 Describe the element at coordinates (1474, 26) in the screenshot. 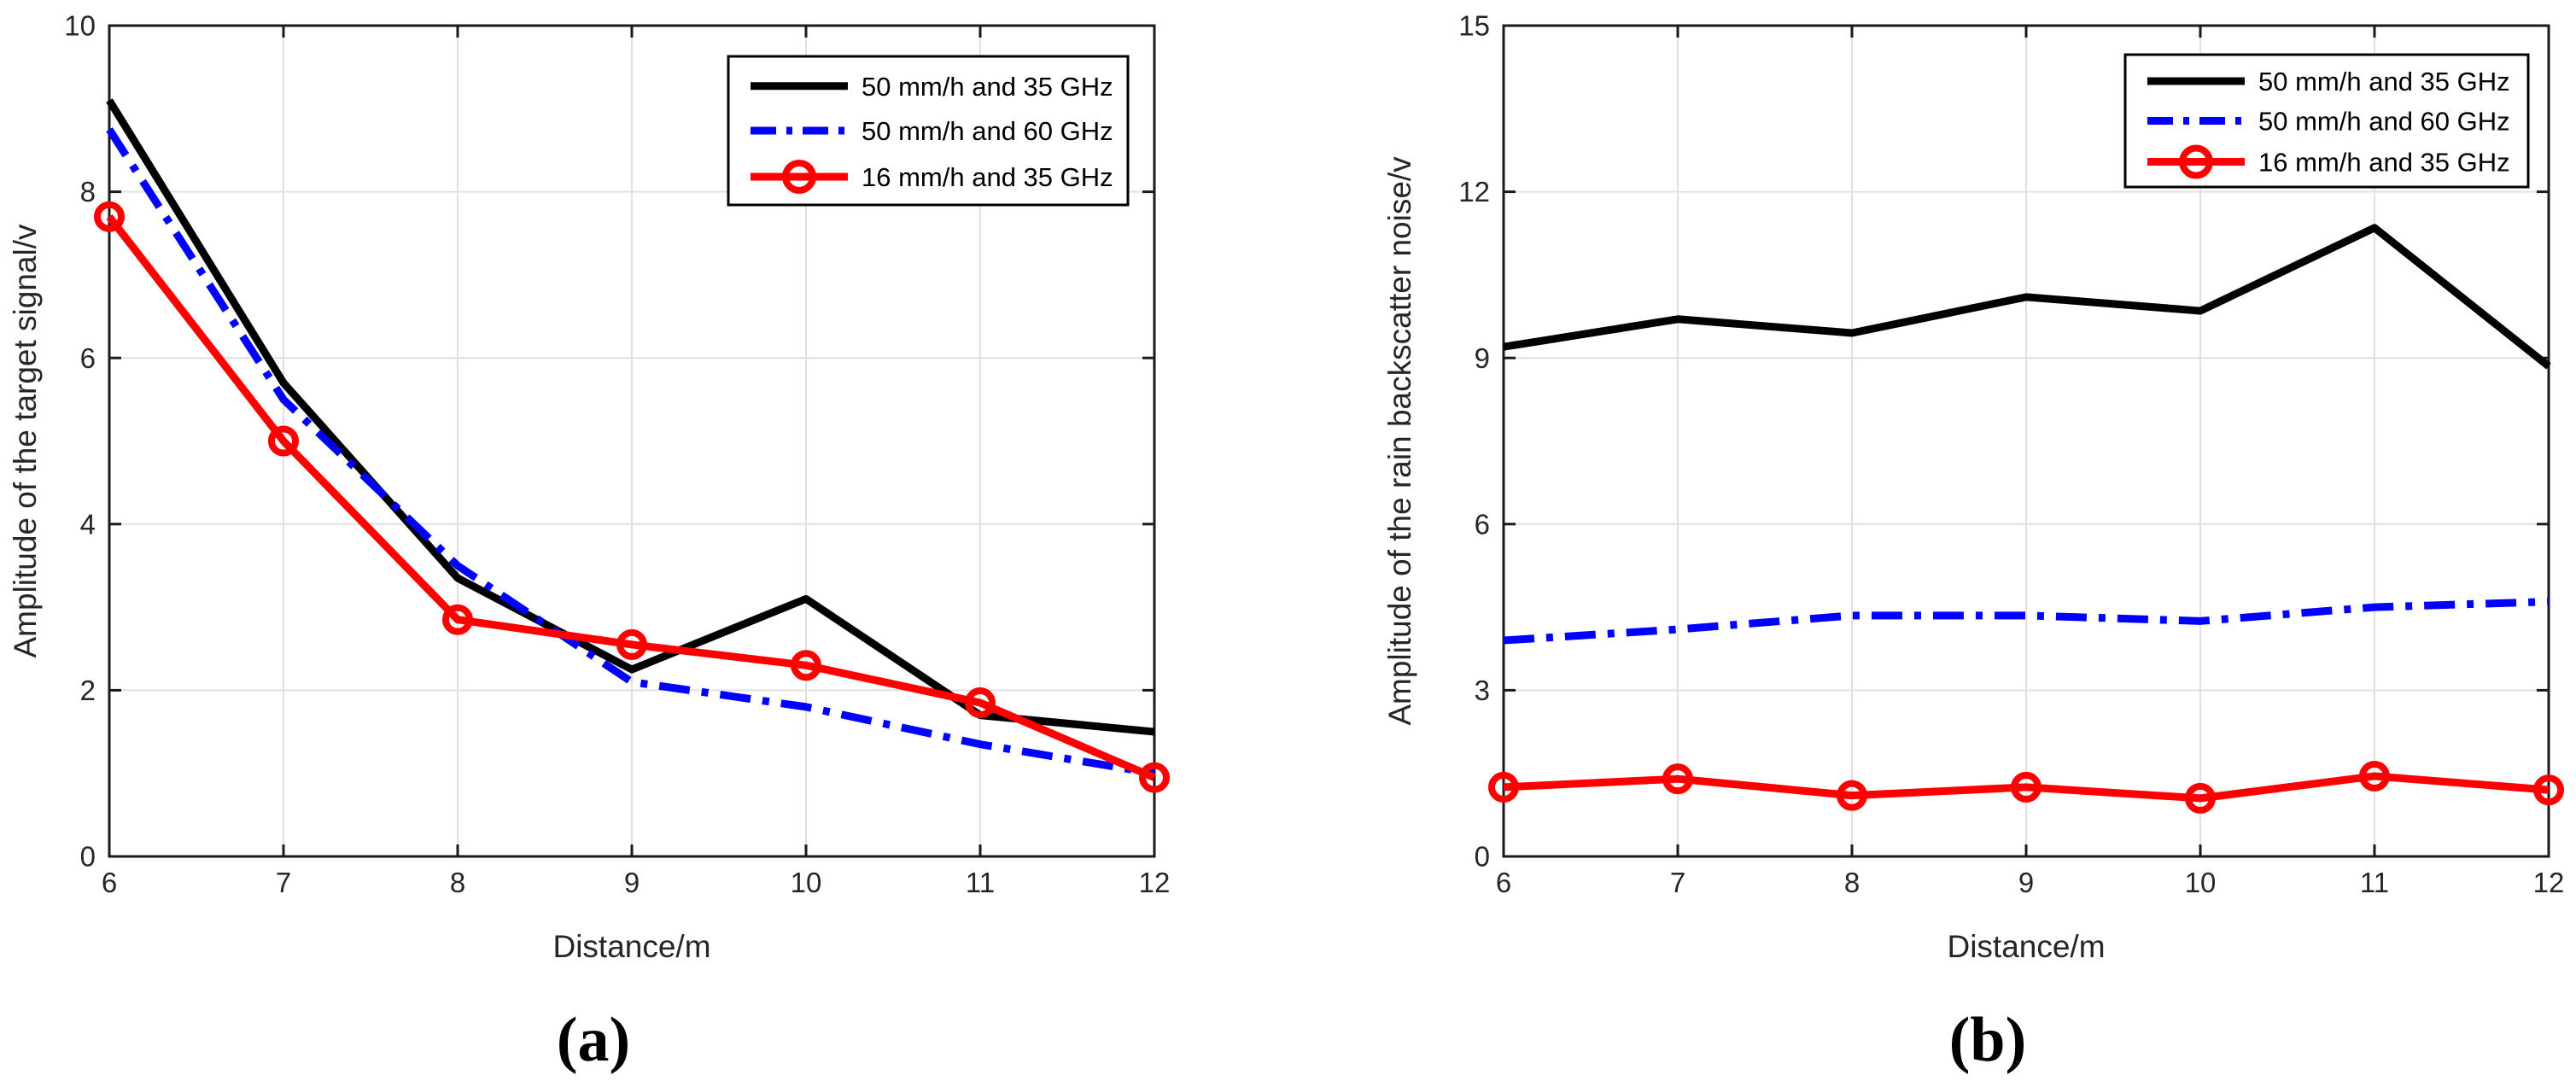

I see `y-tick-label: 15` at that location.